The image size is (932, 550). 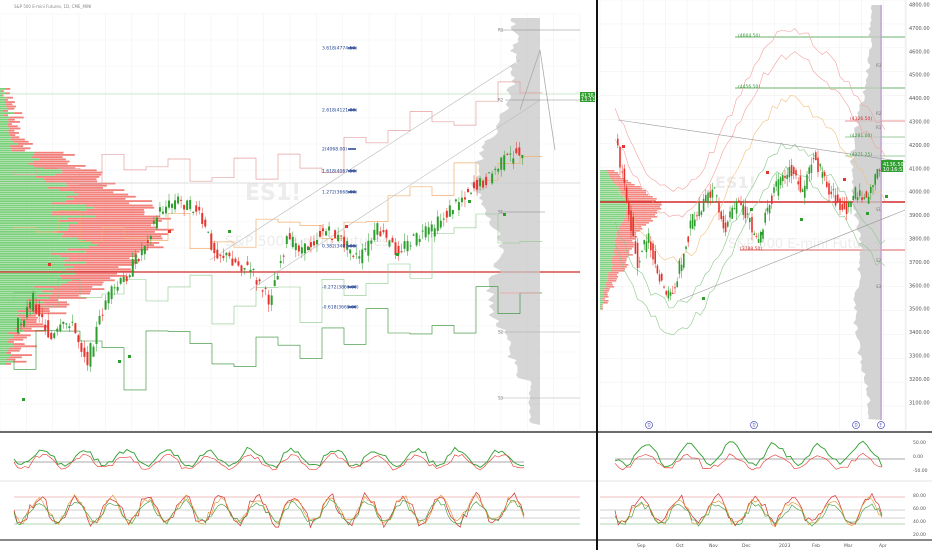 I want to click on price-axis-label: 4100.00, so click(x=919, y=169).